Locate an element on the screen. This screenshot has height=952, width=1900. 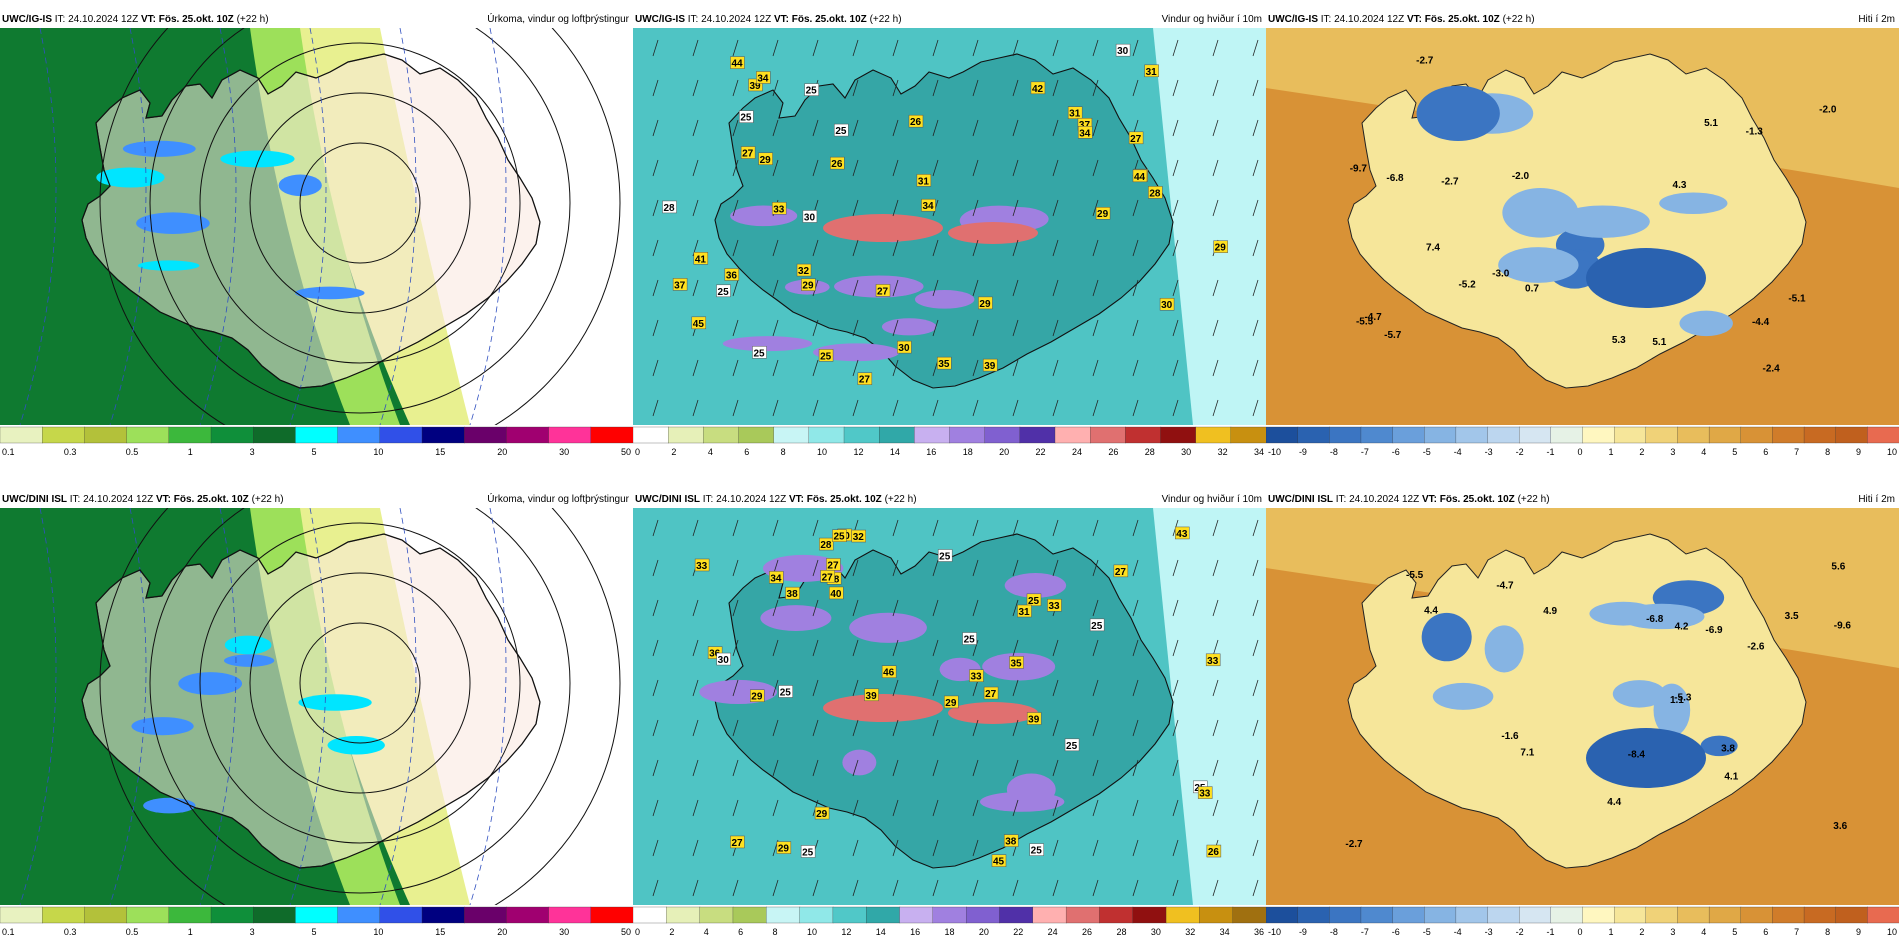
model-name: UWC/IG-IS is located at coordinates (1293, 19).